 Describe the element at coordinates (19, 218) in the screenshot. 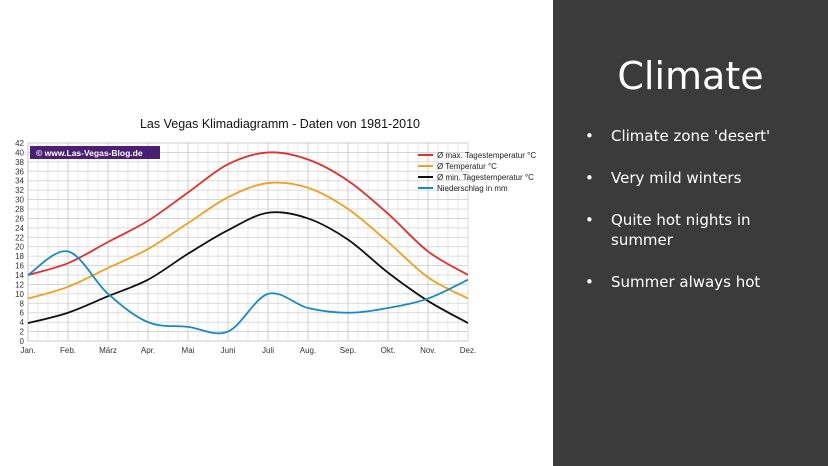

I see `y-tick-label: 26` at that location.